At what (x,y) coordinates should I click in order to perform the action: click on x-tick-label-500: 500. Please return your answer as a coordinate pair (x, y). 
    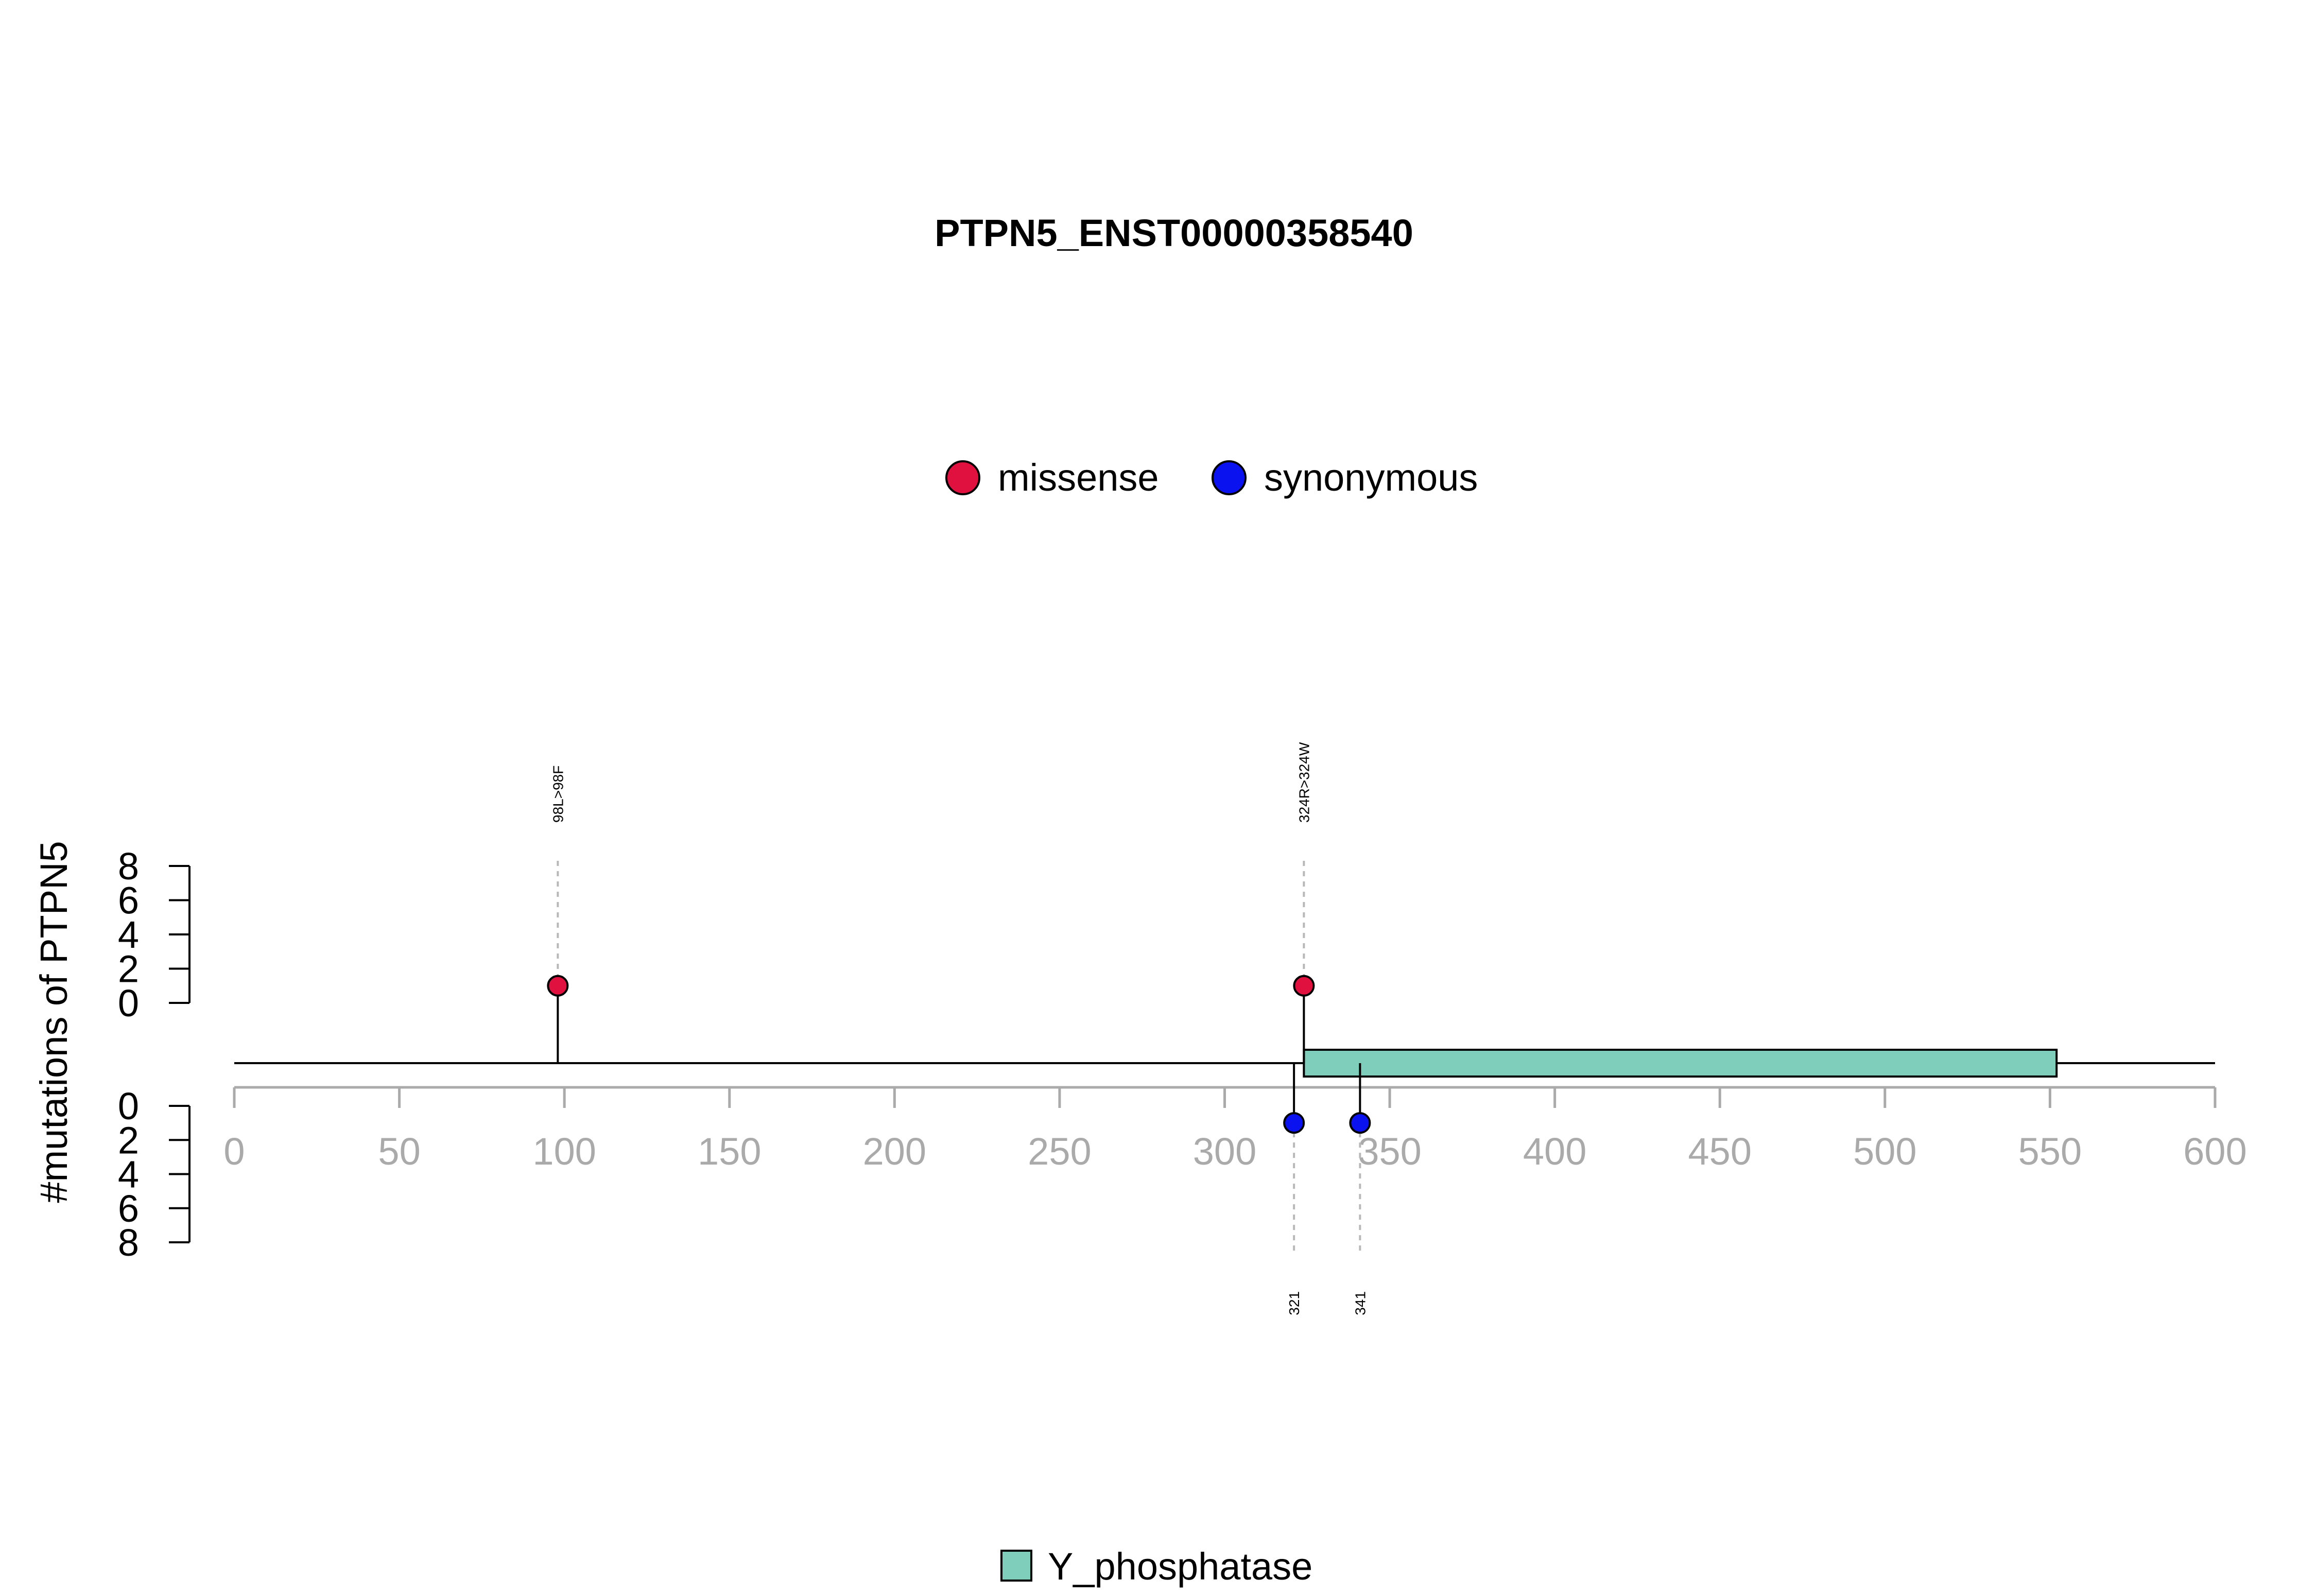
    Looking at the image, I should click on (1884, 1152).